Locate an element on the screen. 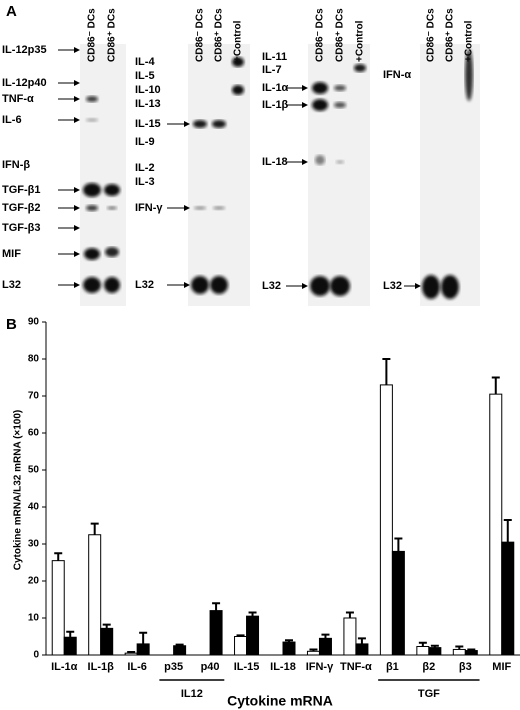 This screenshot has width=520, height=710. y-tick-label: 10 is located at coordinates (34, 618).